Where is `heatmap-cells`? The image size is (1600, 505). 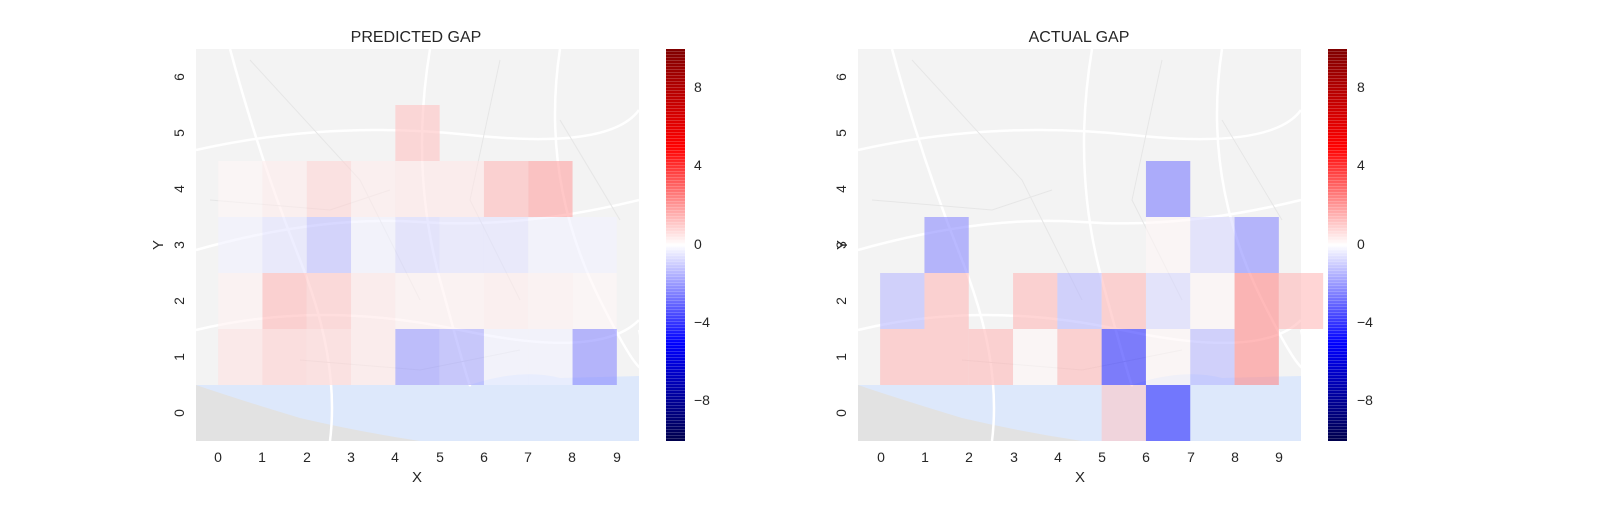 heatmap-cells is located at coordinates (417, 245).